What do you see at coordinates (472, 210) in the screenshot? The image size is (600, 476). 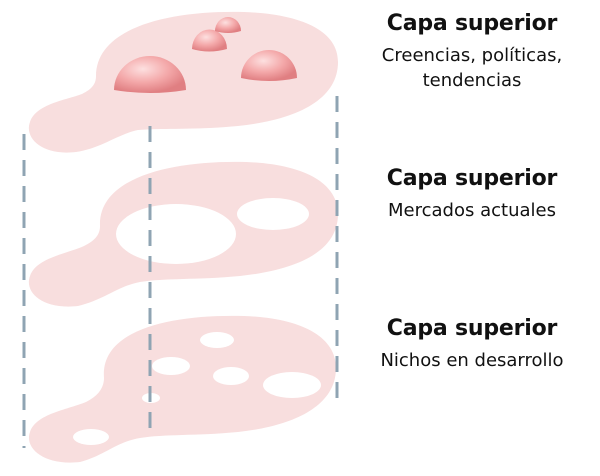 I see `layer-middle-description: Mercados actuales` at bounding box center [472, 210].